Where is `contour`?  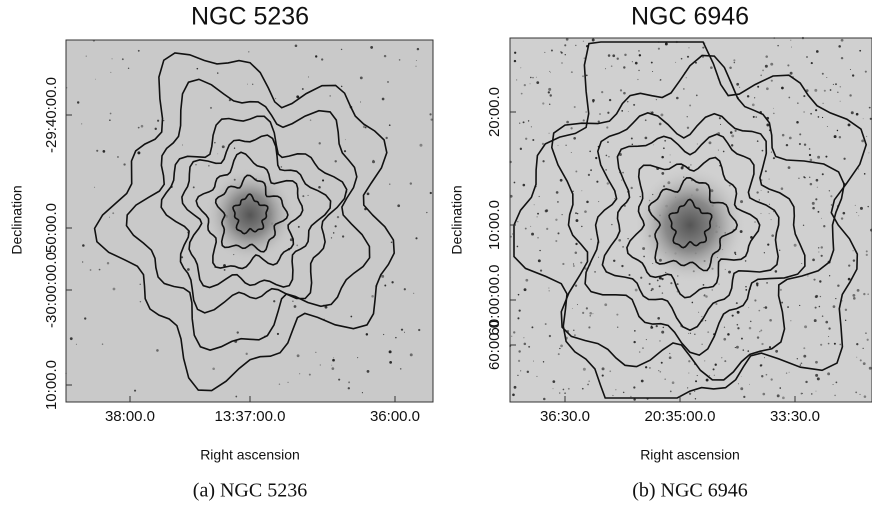 contour is located at coordinates (690, 232).